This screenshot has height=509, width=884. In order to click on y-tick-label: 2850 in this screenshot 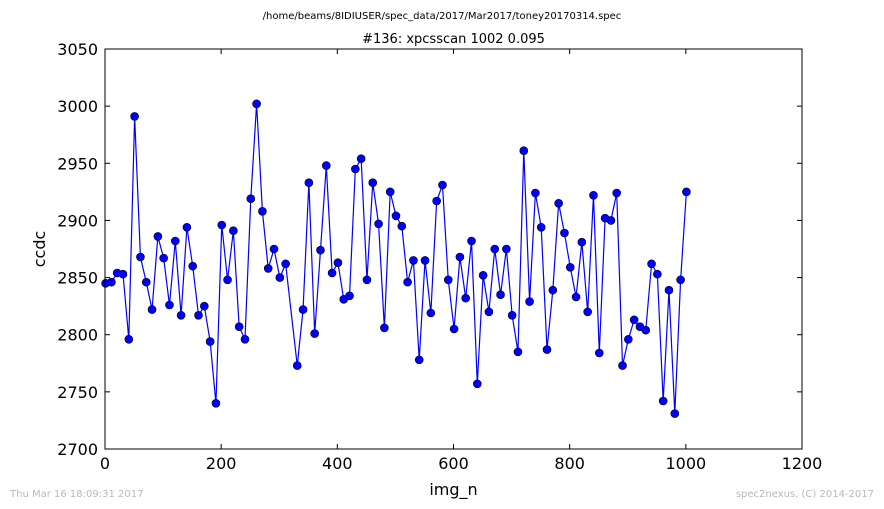, I will do `click(77, 278)`.